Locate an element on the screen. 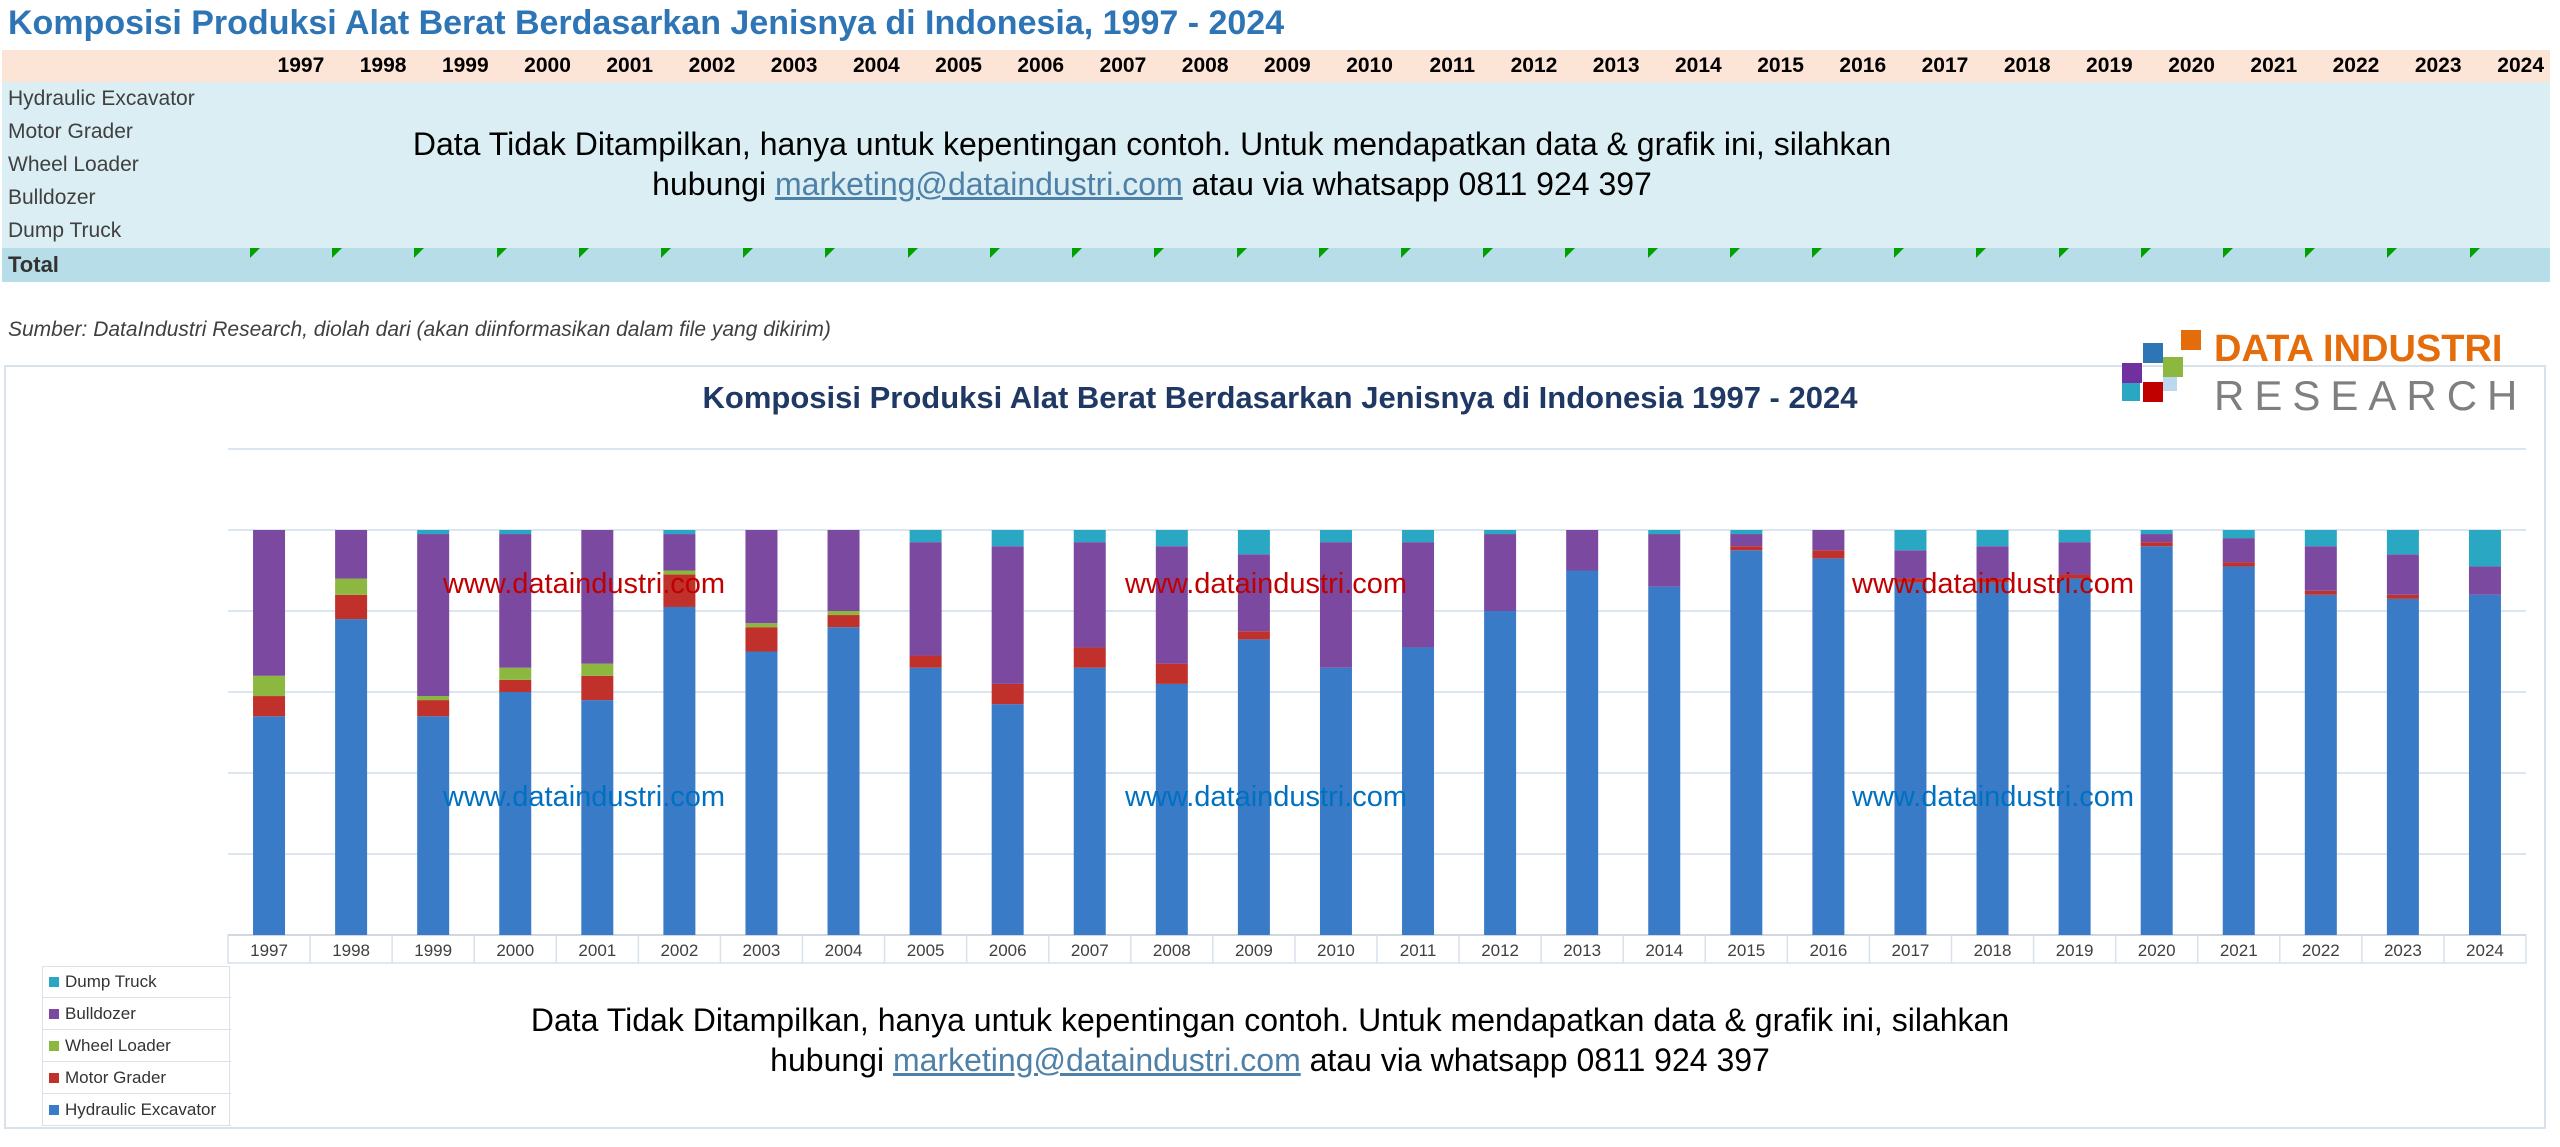 The width and height of the screenshot is (2560, 1147). x-tick-label: 2014 is located at coordinates (1664, 950).